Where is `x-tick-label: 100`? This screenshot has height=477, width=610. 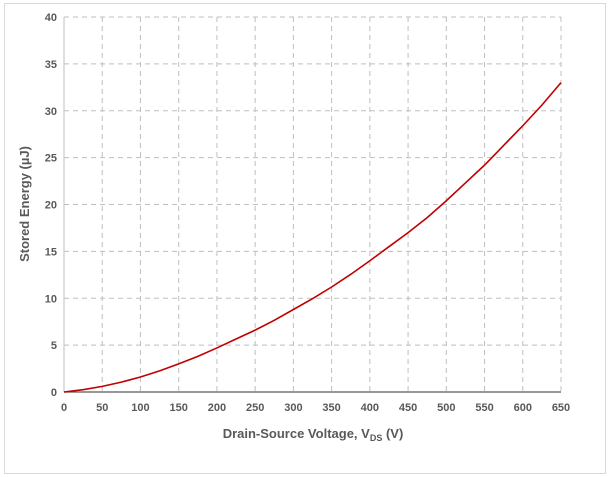
x-tick-label: 100 is located at coordinates (140, 408).